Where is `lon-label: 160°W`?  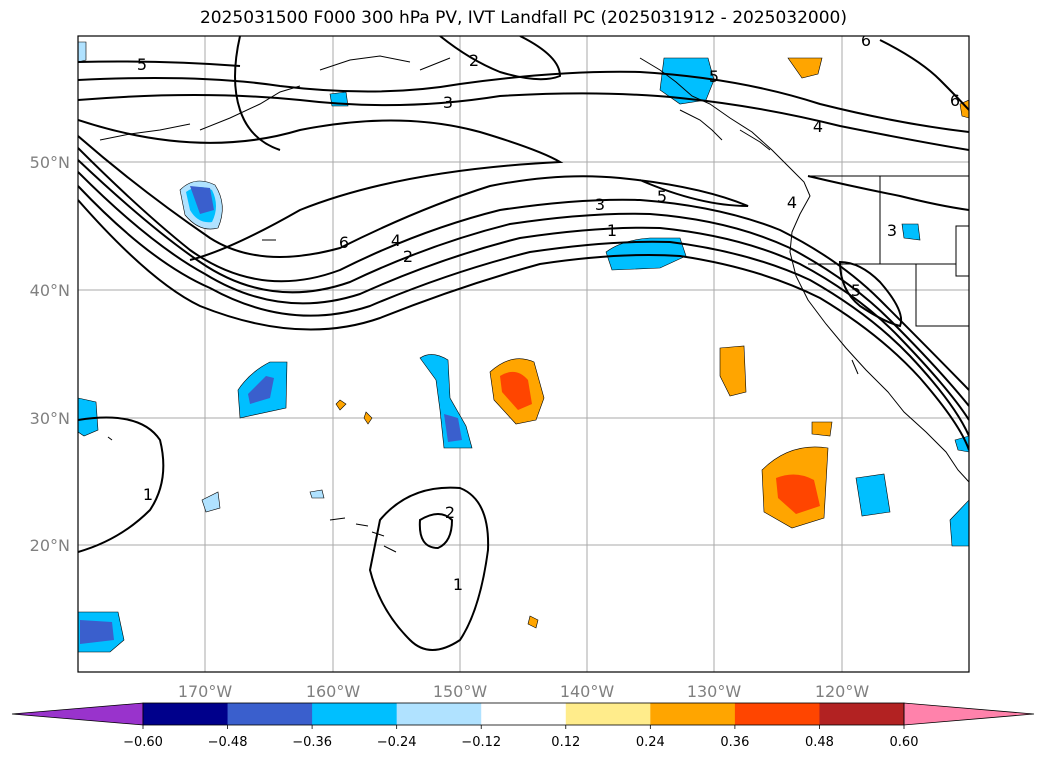 lon-label: 160°W is located at coordinates (333, 691).